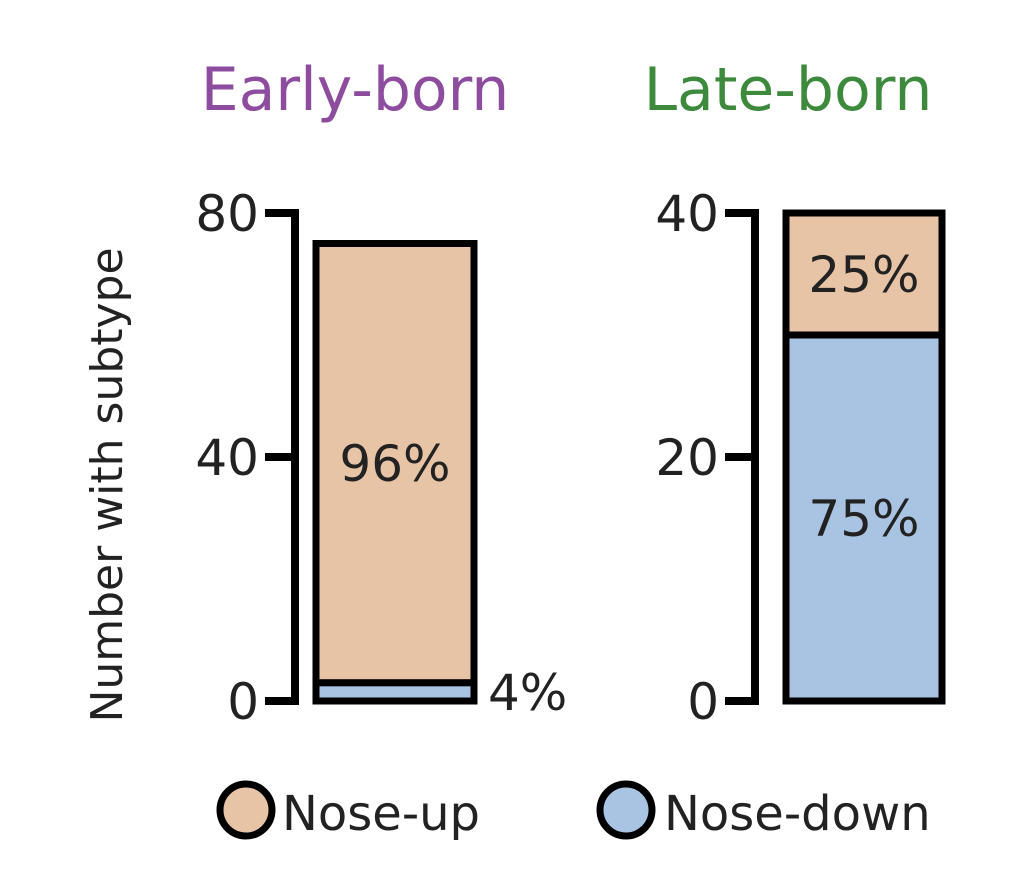 The height and width of the screenshot is (894, 1011). I want to click on y-tick-label: 20, so click(687, 458).